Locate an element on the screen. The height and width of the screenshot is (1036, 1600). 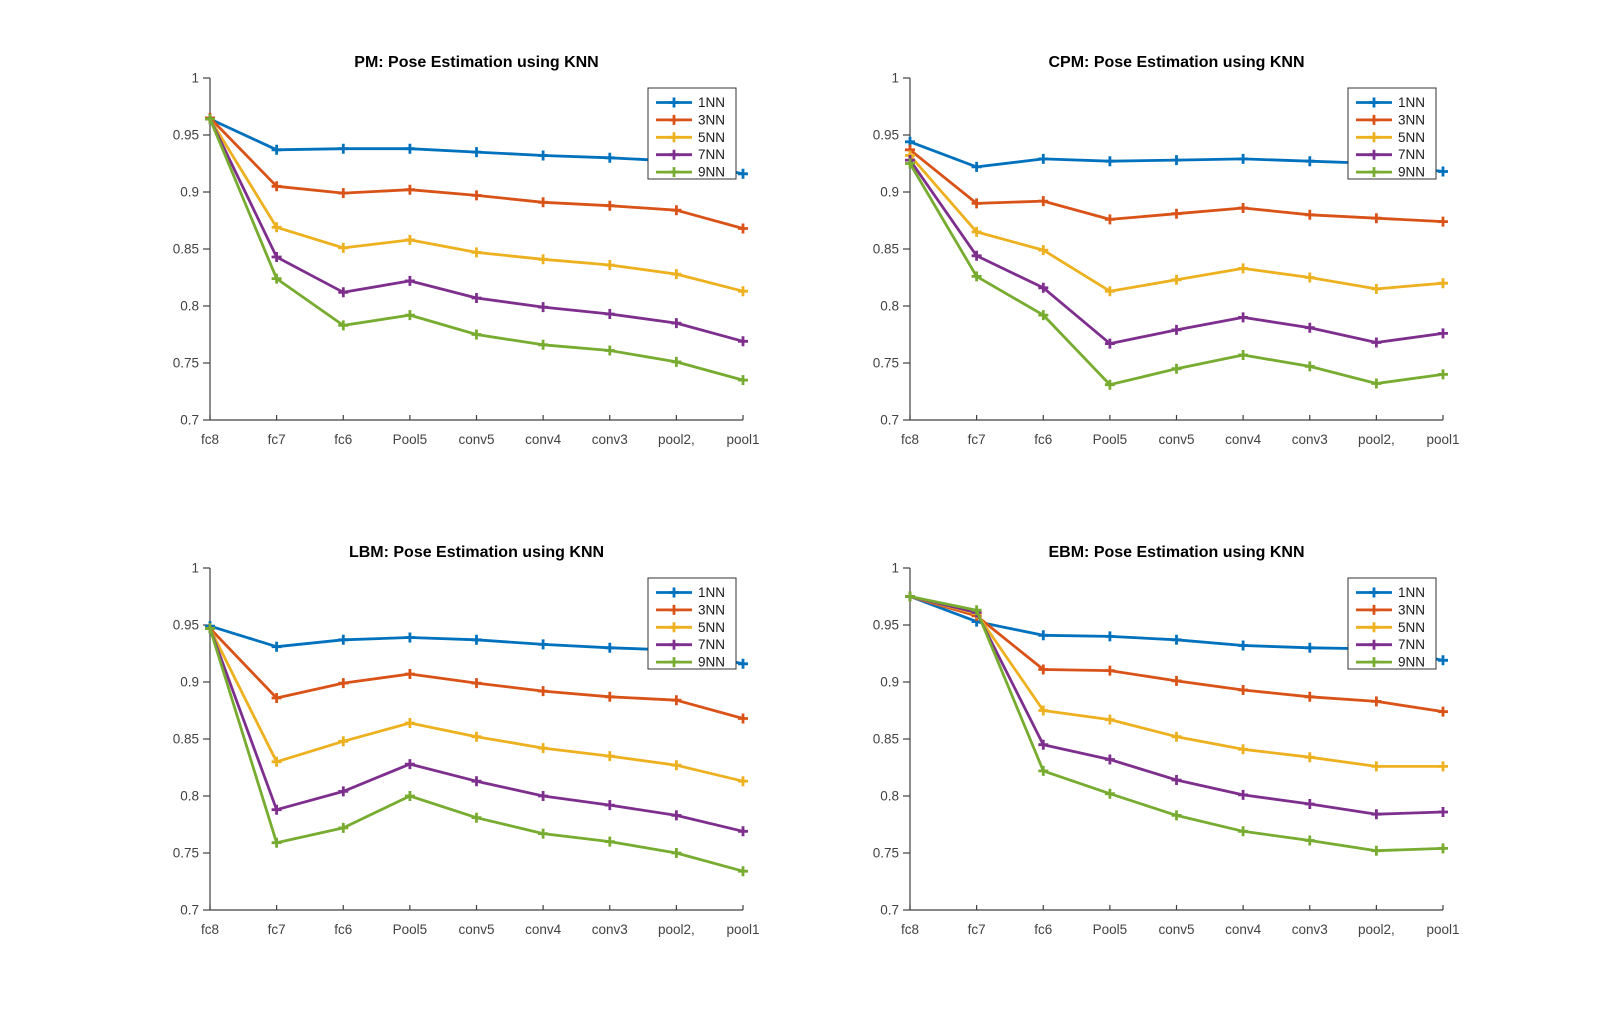
series-markers-3NN is located at coordinates (1176, 185).